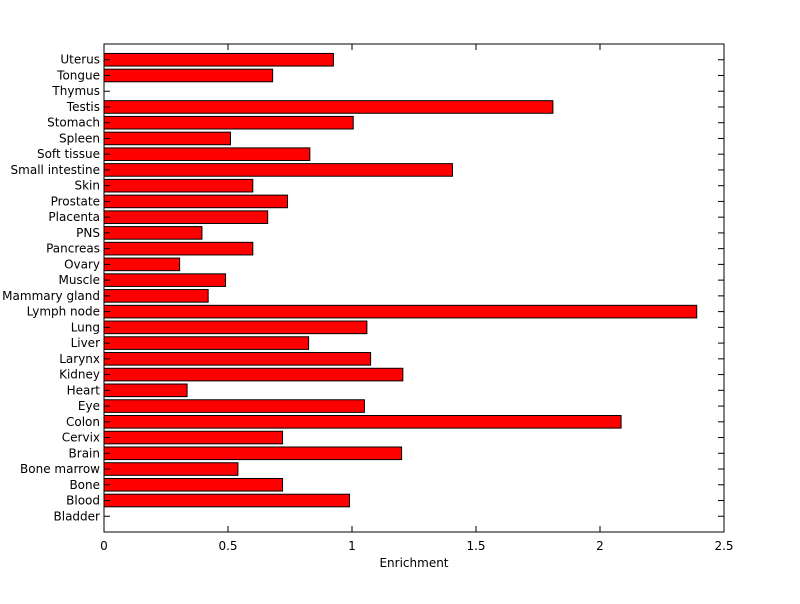 This screenshot has height=604, width=800. I want to click on y-tick-label: Tongue, so click(78, 75).